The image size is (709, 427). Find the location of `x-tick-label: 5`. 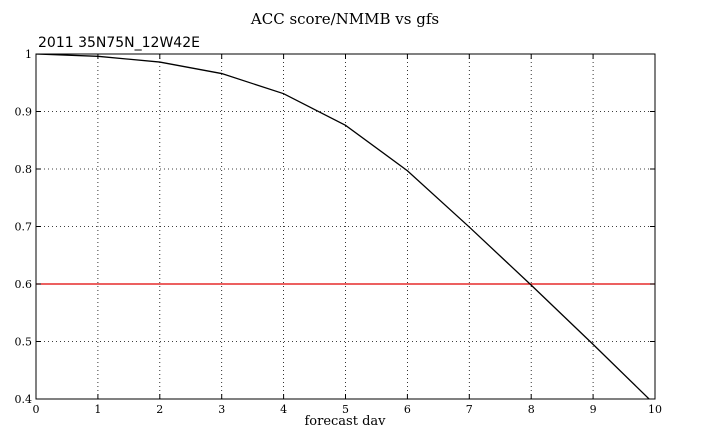

x-tick-label: 5 is located at coordinates (345, 409).